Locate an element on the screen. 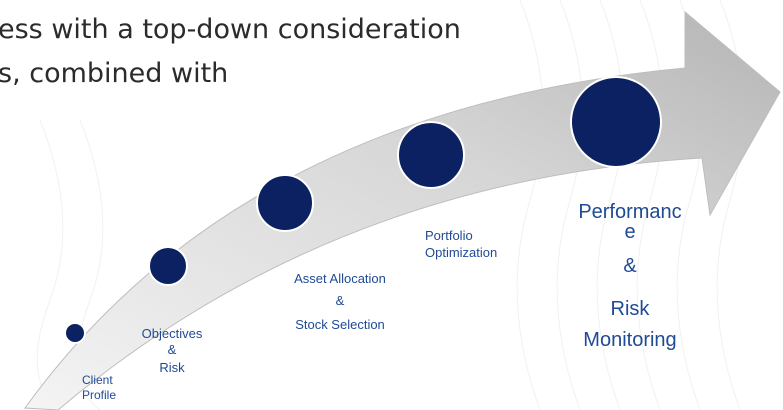  step-label: Client is located at coordinates (97, 380).